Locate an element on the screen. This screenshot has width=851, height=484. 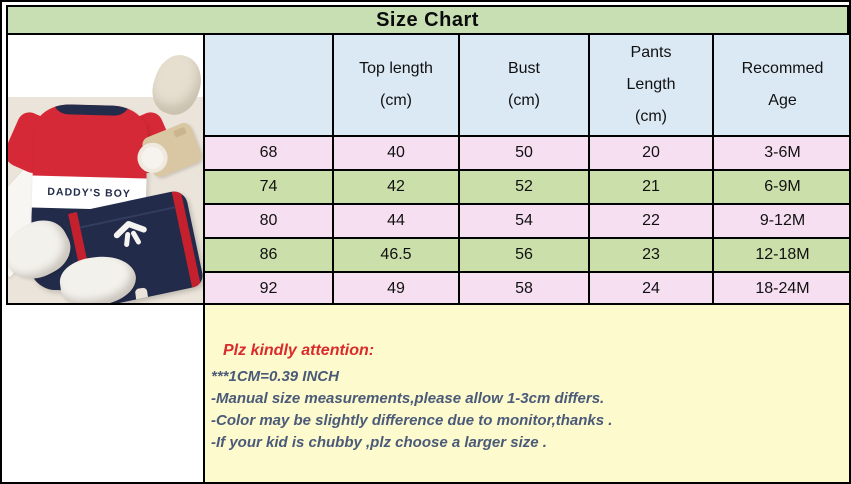
product-photo: DADDY'S BOY is located at coordinates (105, 169).